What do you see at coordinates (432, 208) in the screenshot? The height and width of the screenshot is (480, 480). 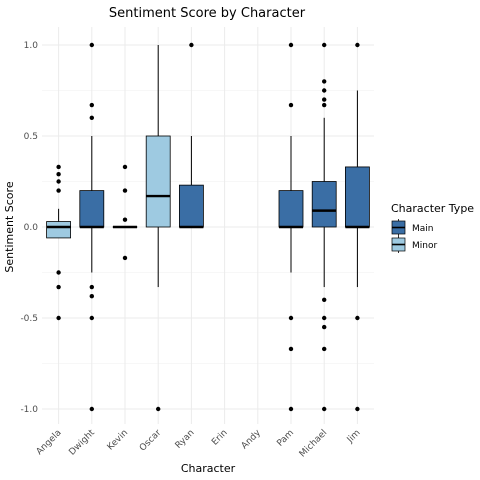 I see `legend-title: Character Type` at bounding box center [432, 208].